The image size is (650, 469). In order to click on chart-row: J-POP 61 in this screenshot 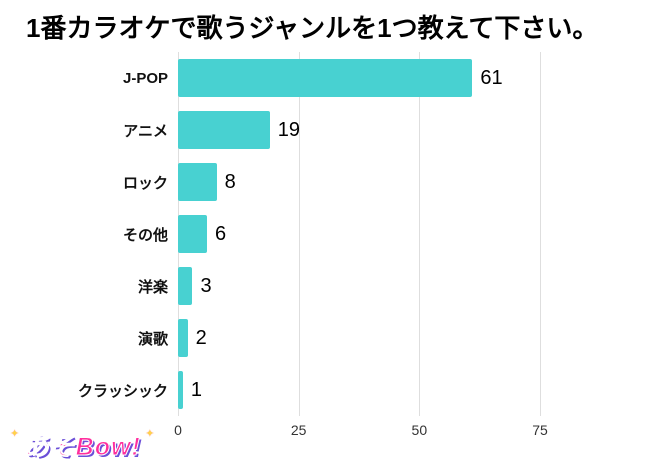, I will do `click(325, 78)`.